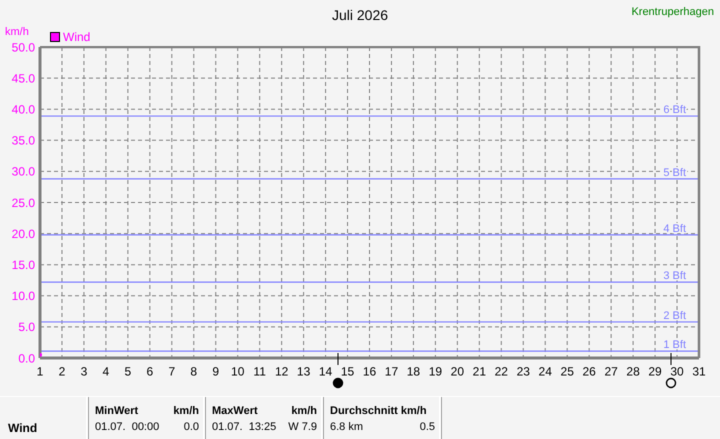 This screenshot has width=720, height=439. I want to click on text: 0.5, so click(427, 427).